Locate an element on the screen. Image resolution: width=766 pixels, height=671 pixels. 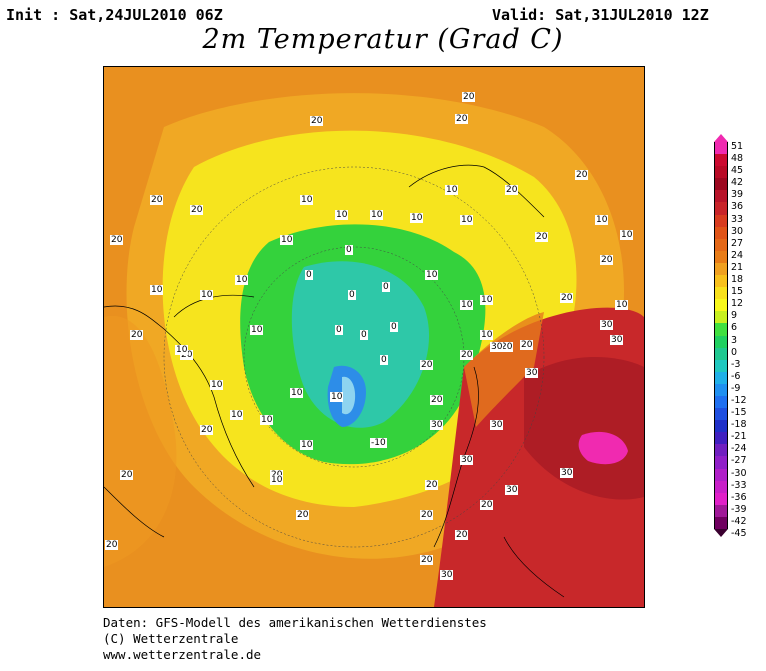
colorbar-tick-label: 36 is located at coordinates (737, 207).